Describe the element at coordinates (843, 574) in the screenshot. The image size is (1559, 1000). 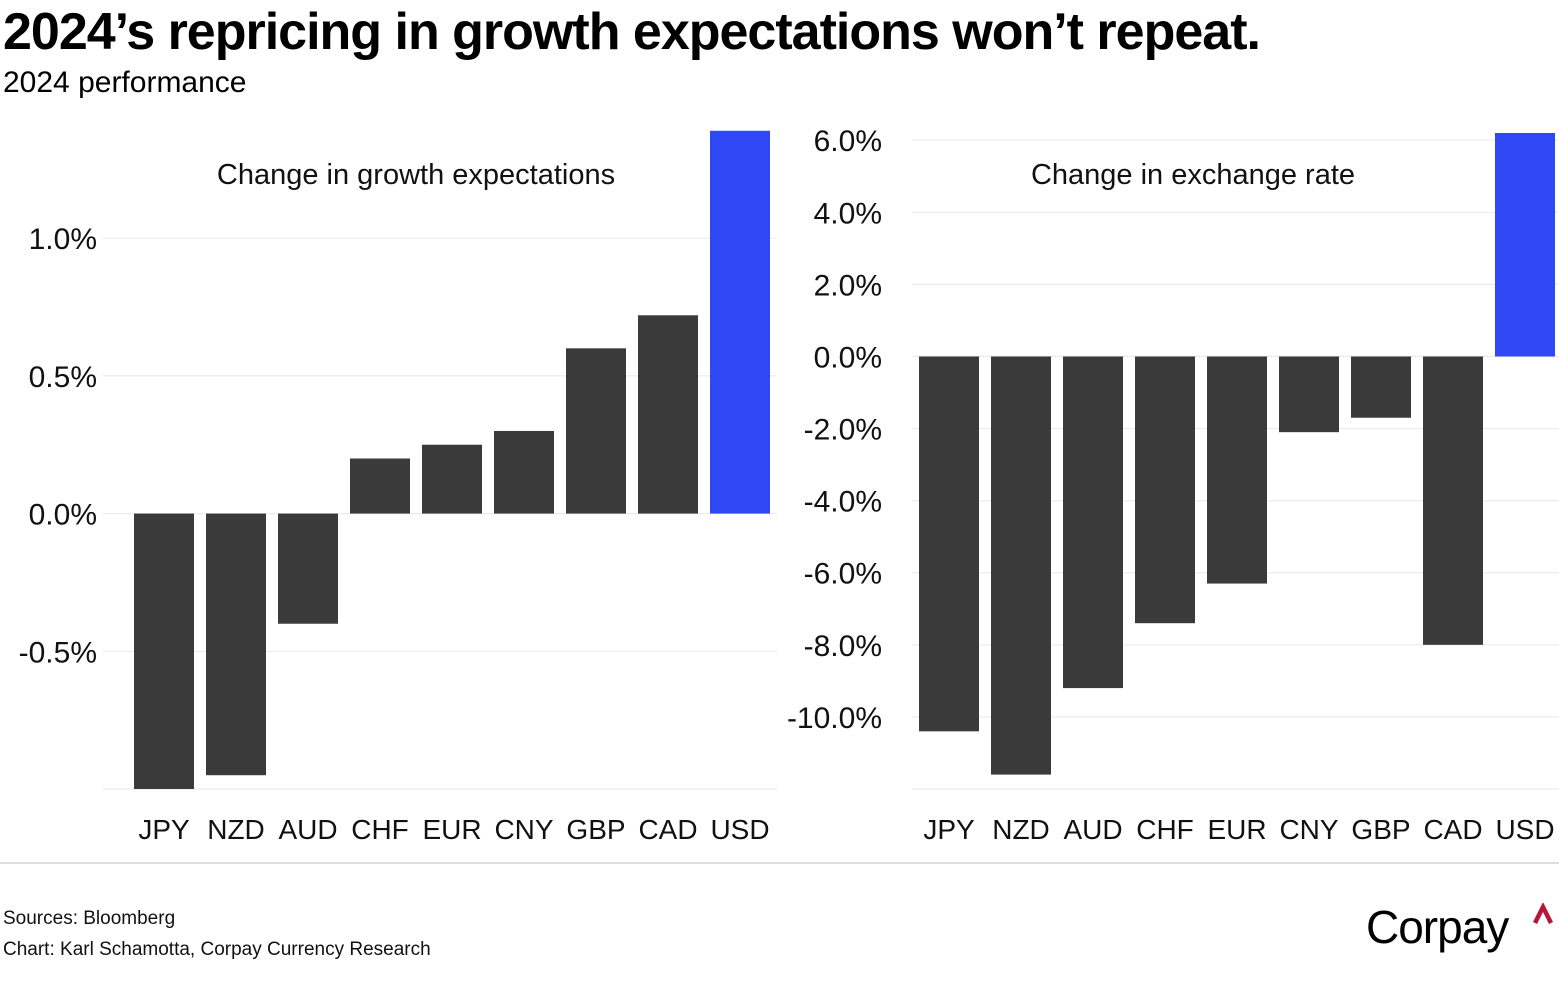
I see `y-tick-label: -6.0%` at that location.